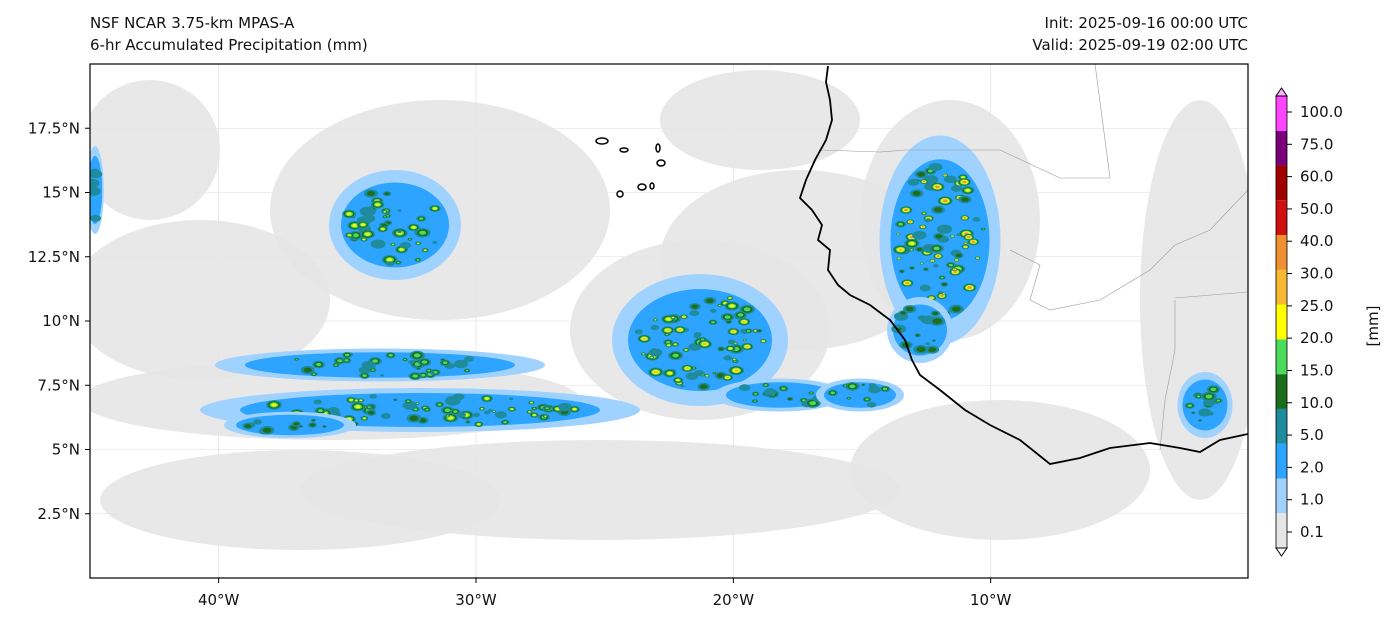 The image size is (1396, 623). What do you see at coordinates (1321, 112) in the screenshot?
I see `colorbar-tick-label: 100.0` at bounding box center [1321, 112].